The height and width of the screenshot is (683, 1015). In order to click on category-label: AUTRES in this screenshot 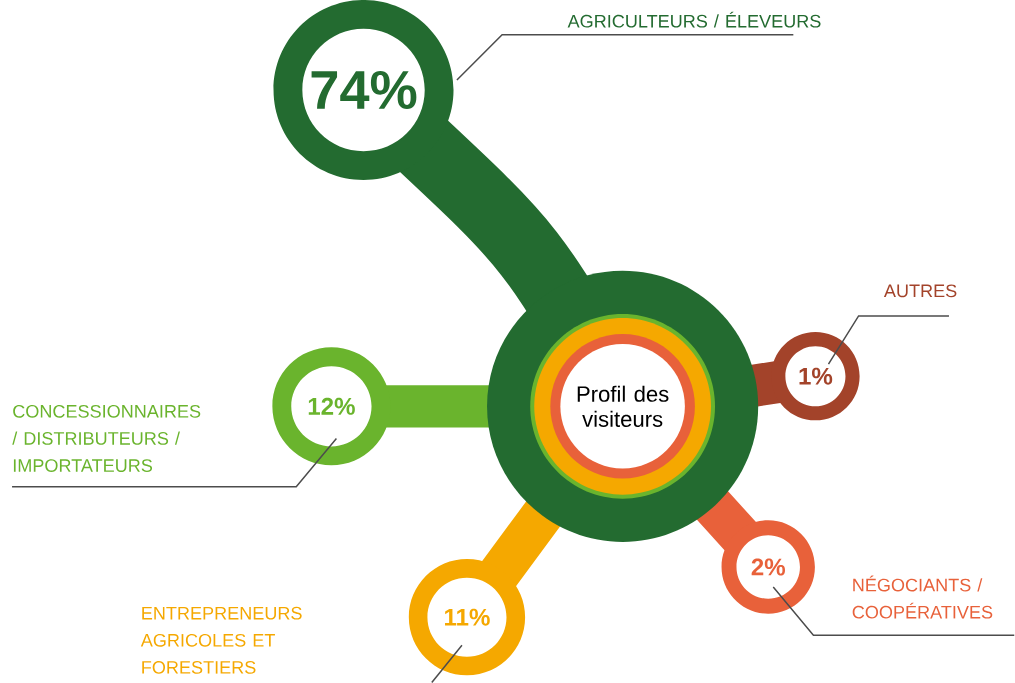, I will do `click(920, 291)`.